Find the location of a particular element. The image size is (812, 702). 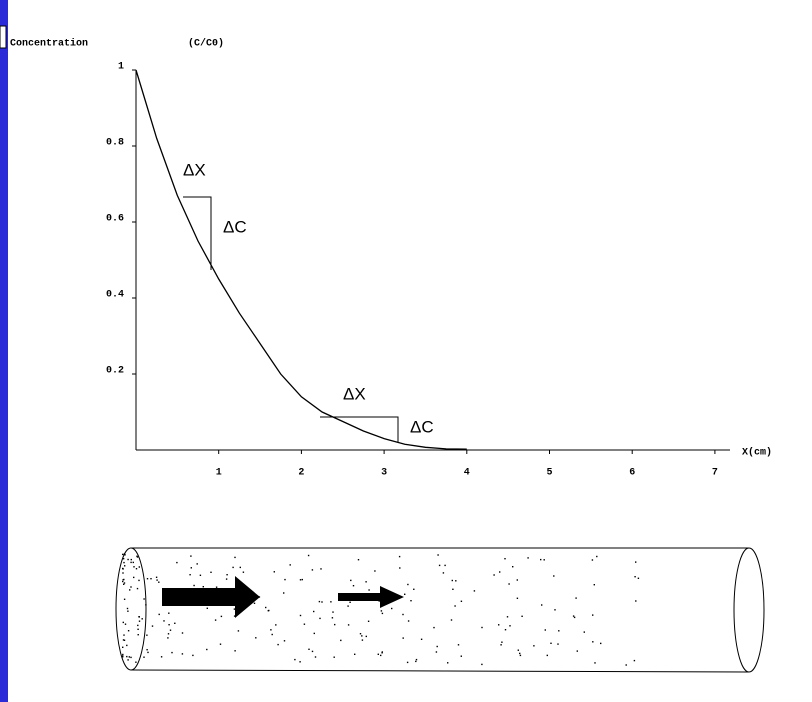

side-bar is located at coordinates (4, 351).